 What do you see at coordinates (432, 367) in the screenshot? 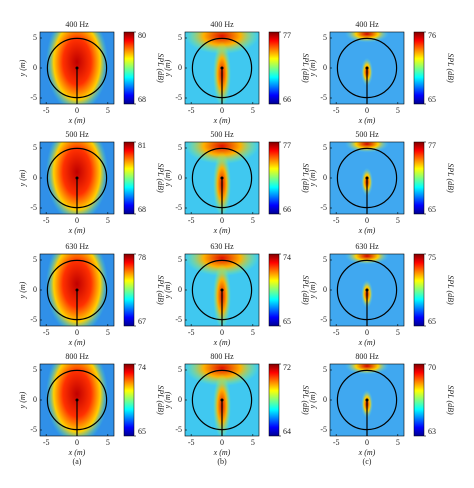
I see `colorbar-tick-label: 70` at bounding box center [432, 367].